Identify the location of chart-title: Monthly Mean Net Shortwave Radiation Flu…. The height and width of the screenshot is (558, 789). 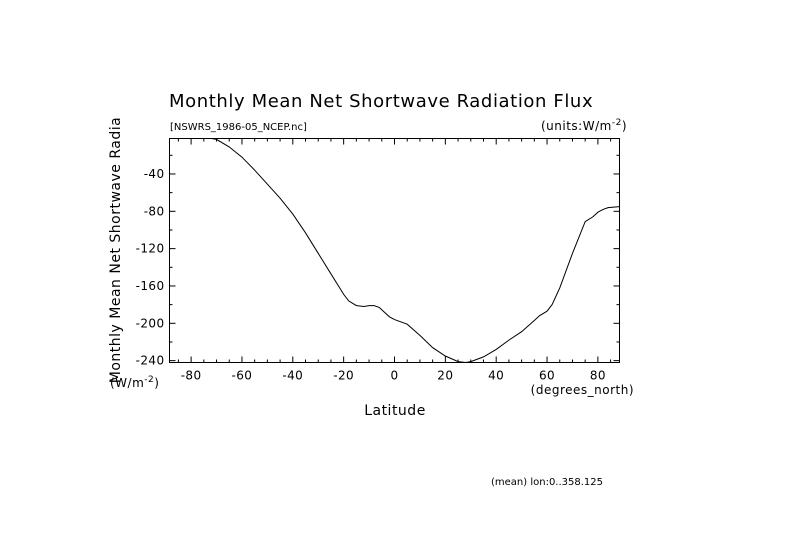
(381, 101).